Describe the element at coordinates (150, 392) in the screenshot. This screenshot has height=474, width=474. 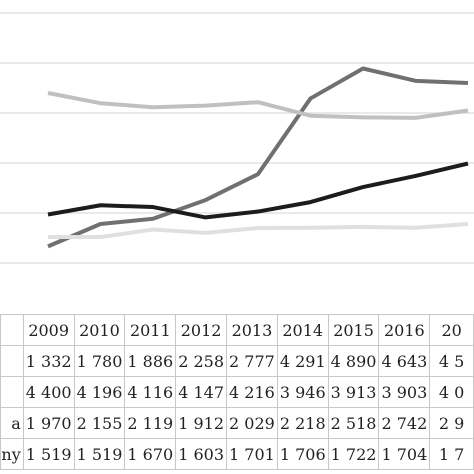
I see `data-label: 4 116` at that location.